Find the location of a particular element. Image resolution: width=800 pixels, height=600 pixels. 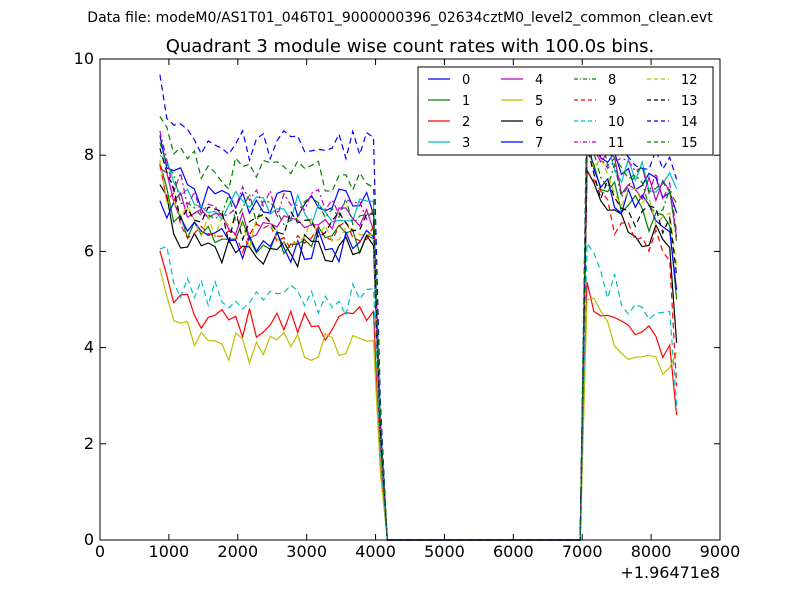

legend-label-14: 14 is located at coordinates (689, 122).